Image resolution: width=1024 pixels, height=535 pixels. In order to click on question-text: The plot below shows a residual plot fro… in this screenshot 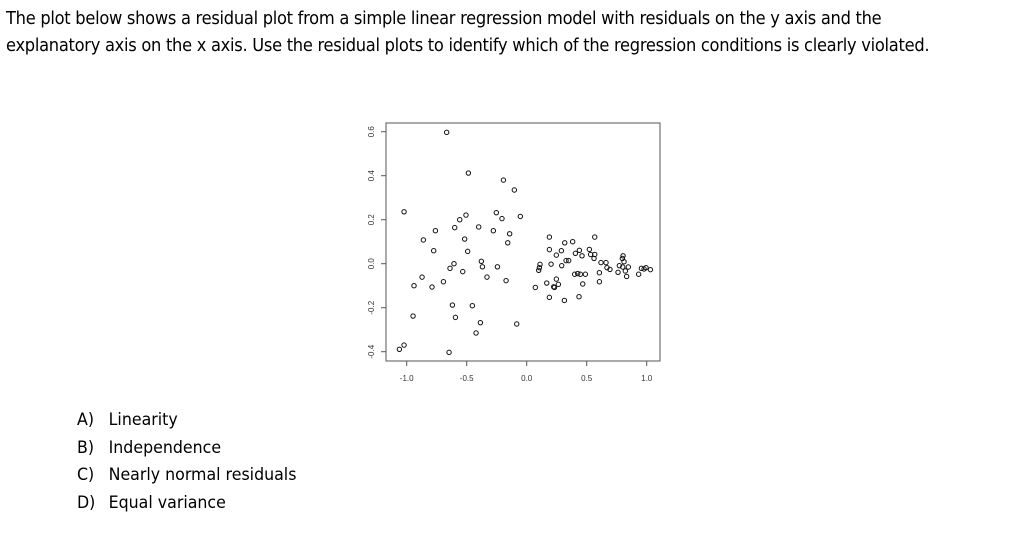, I will do `click(508, 33)`.